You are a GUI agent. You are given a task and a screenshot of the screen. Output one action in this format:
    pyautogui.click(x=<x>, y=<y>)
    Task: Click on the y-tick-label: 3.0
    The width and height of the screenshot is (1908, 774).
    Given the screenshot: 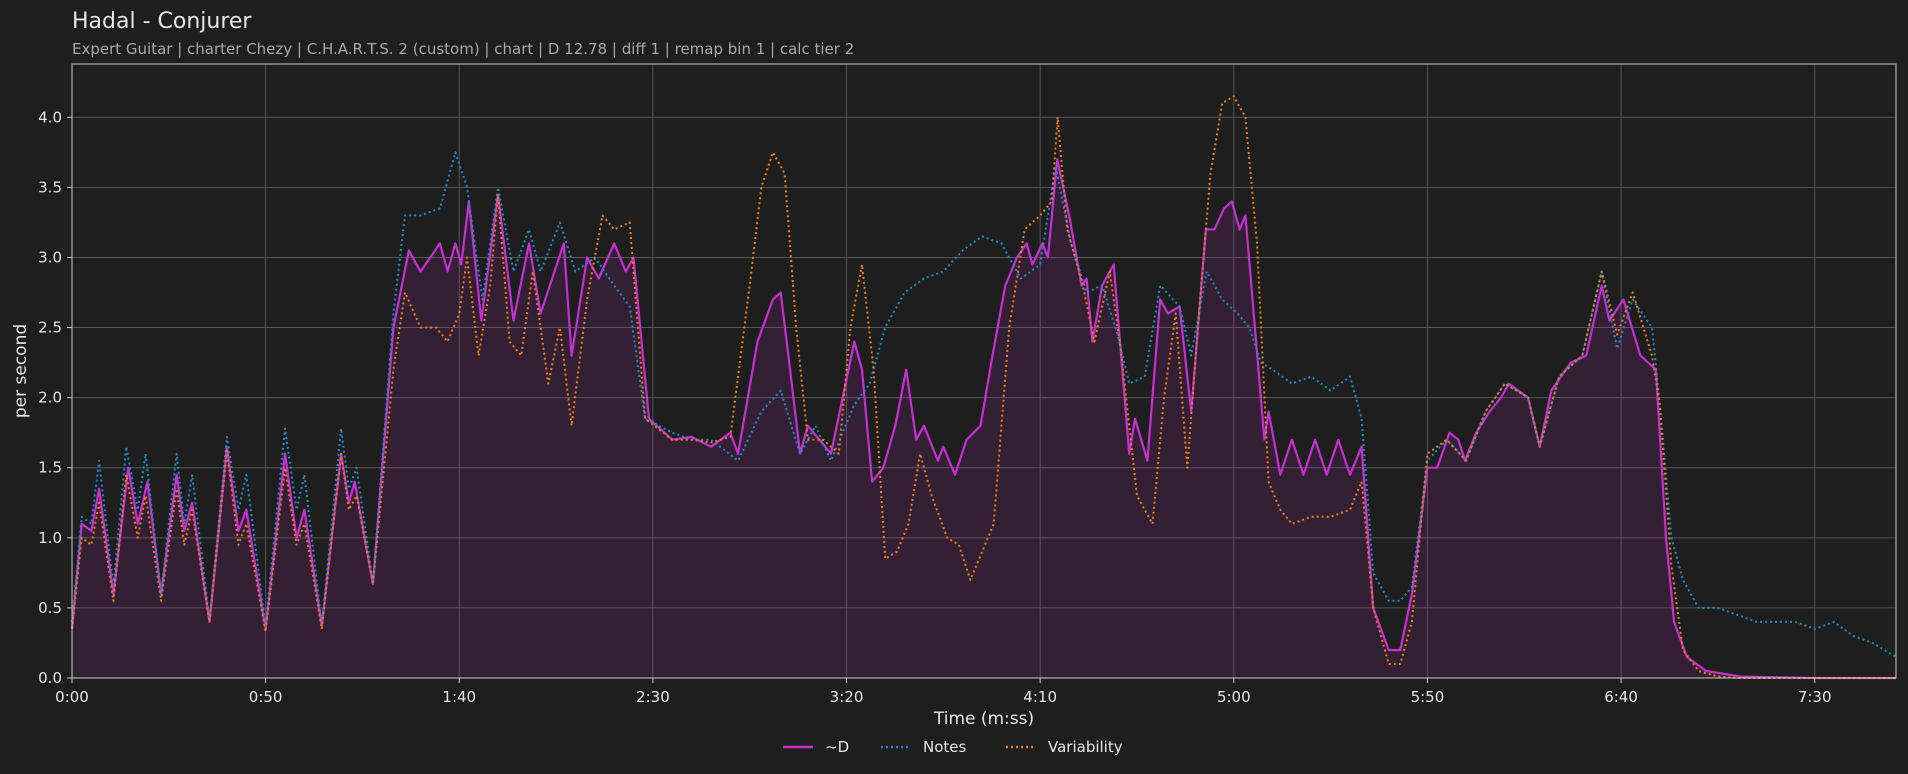 What is the action you would take?
    pyautogui.click(x=50, y=257)
    